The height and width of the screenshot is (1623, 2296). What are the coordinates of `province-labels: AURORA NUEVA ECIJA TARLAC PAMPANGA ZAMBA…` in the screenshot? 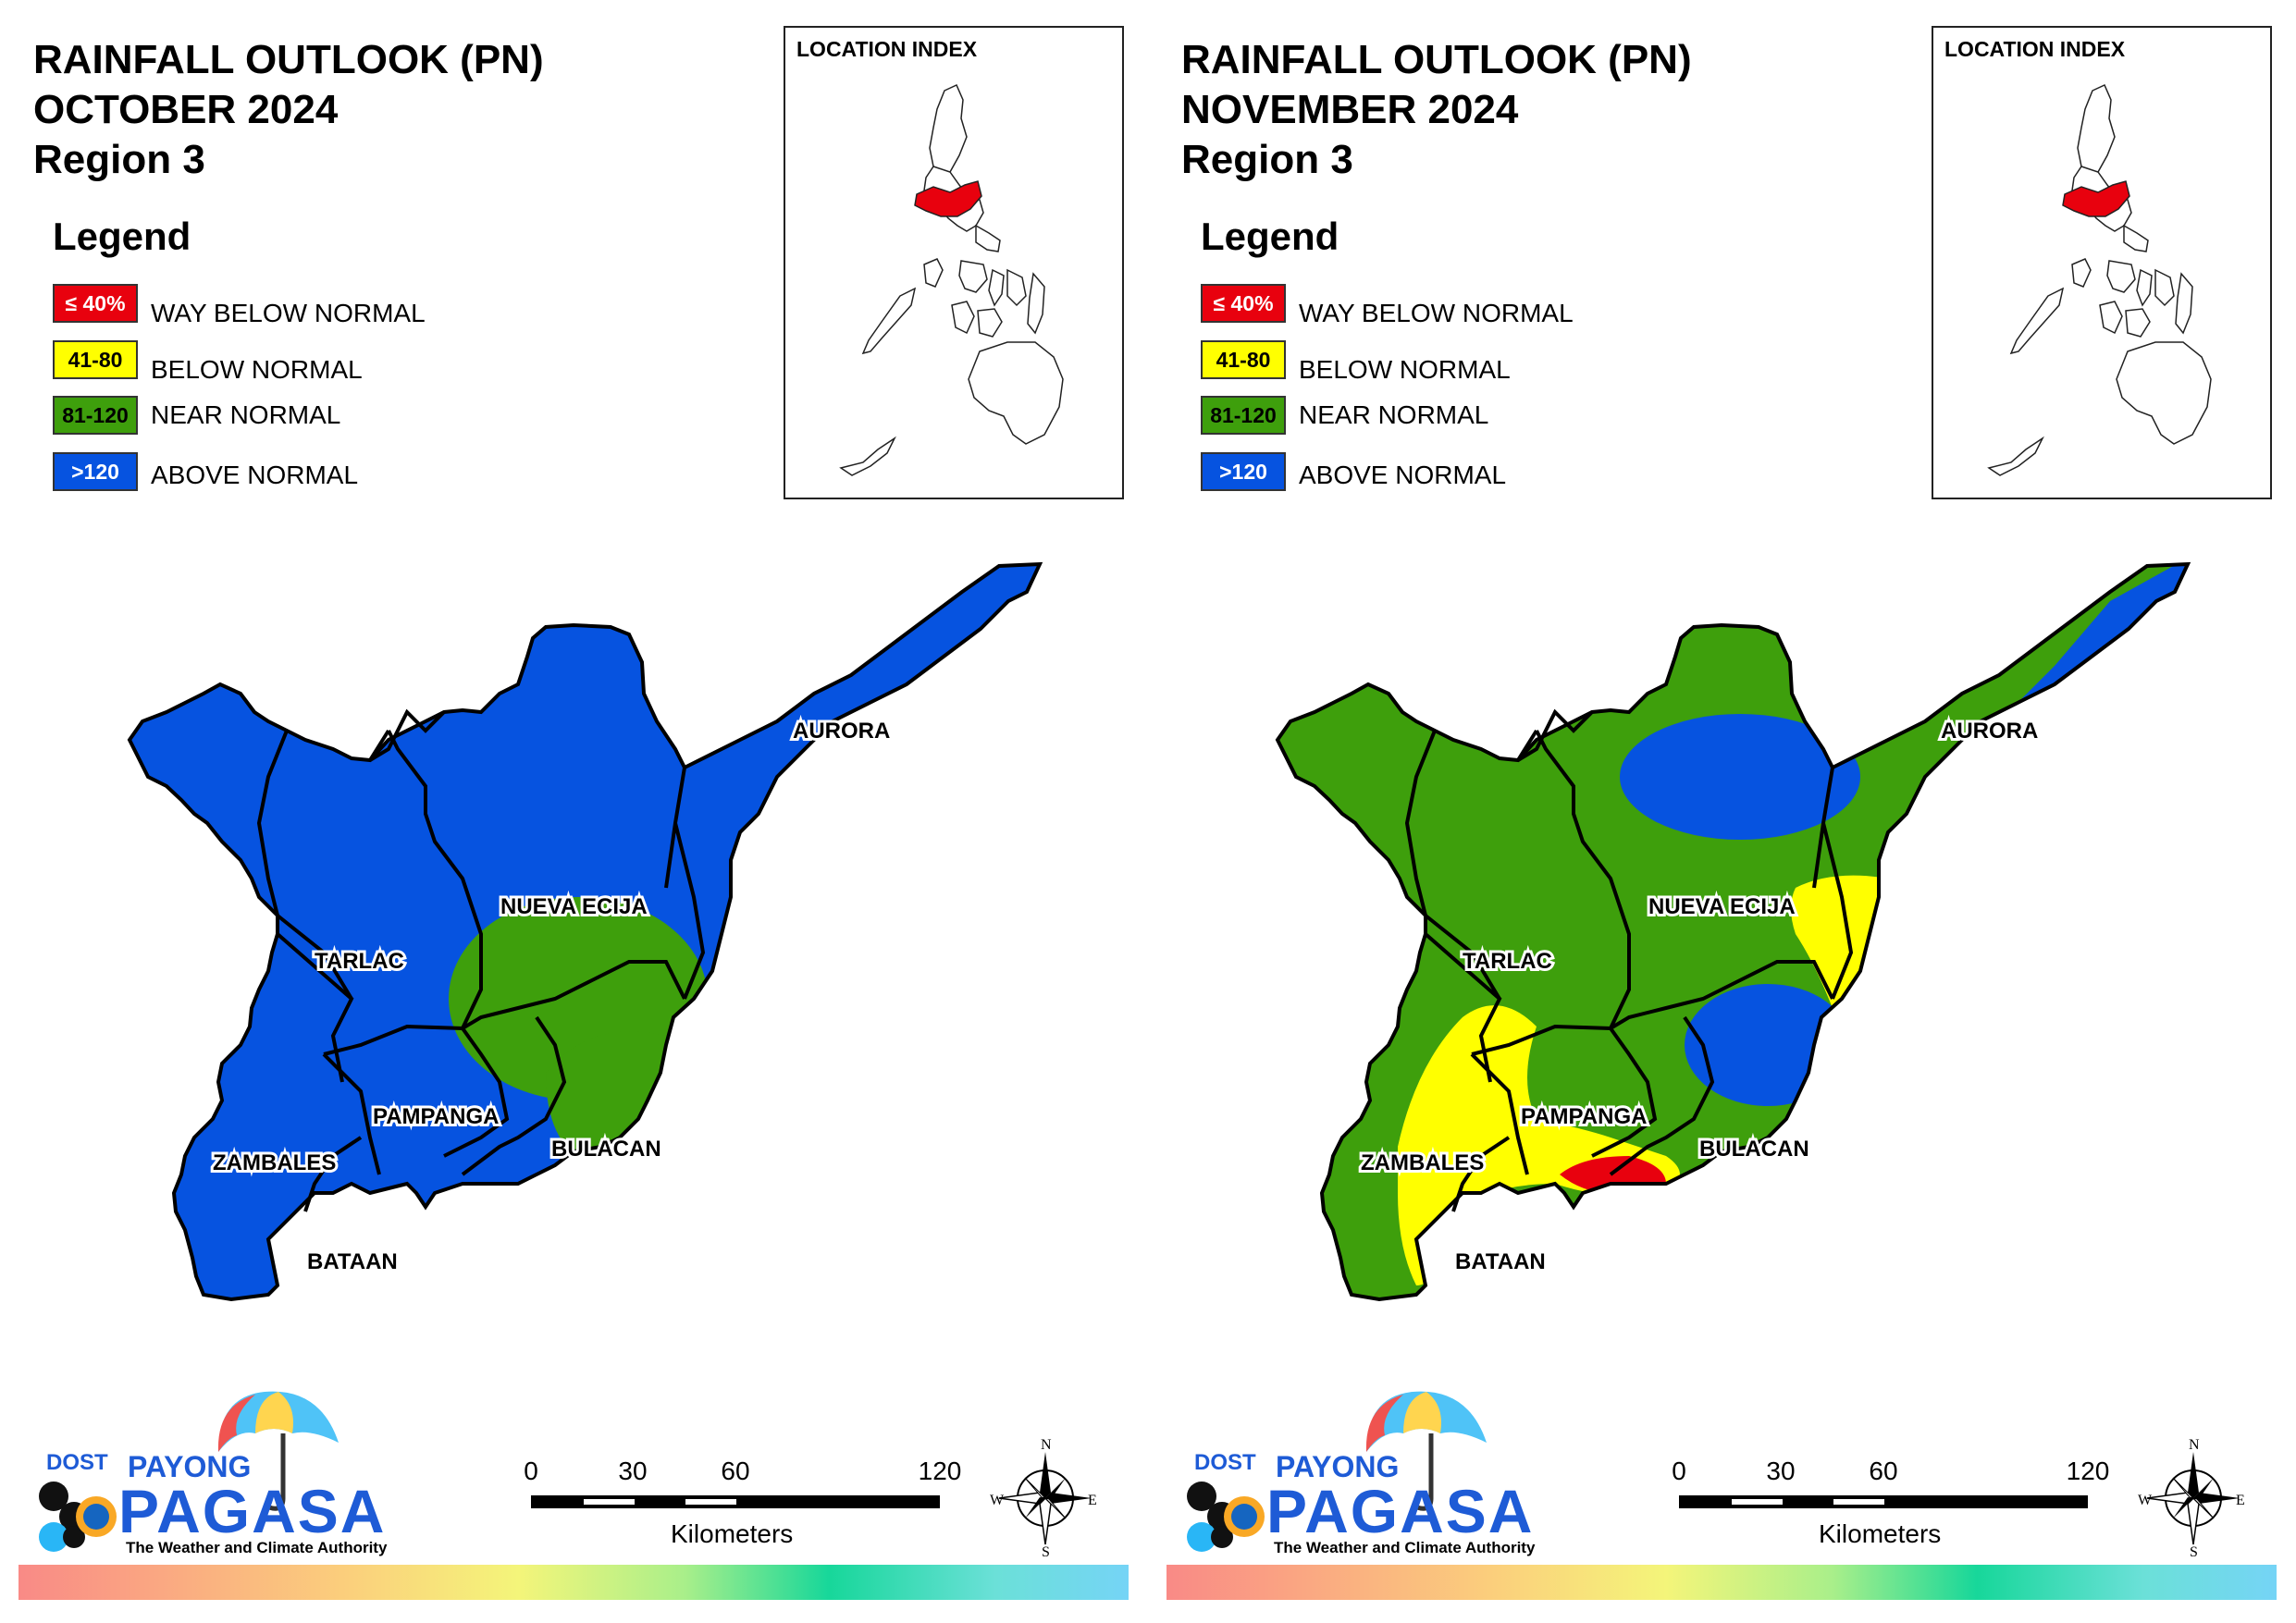 It's located at (1699, 996).